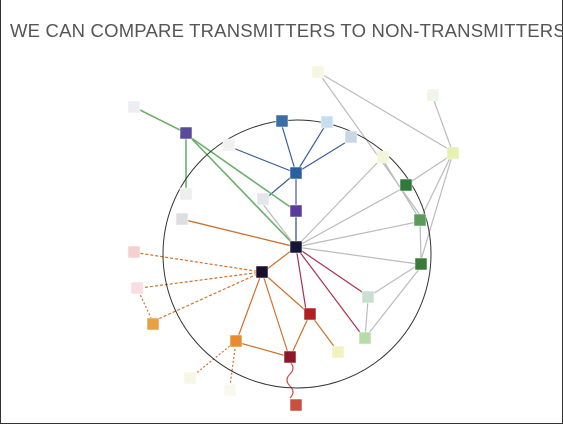 This screenshot has height=424, width=563. I want to click on red-edges, so click(330, 291).